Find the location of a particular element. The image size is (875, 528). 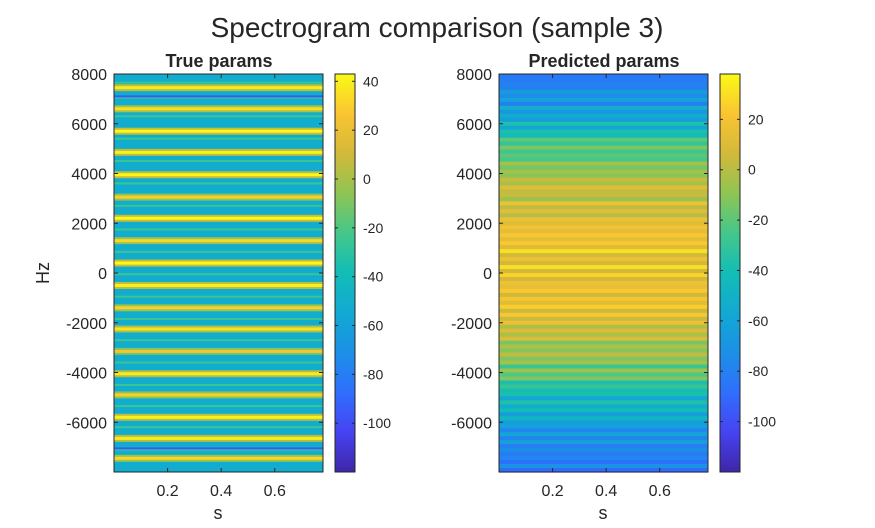

true-params-y-tick-label: 6000 is located at coordinates (89, 125).